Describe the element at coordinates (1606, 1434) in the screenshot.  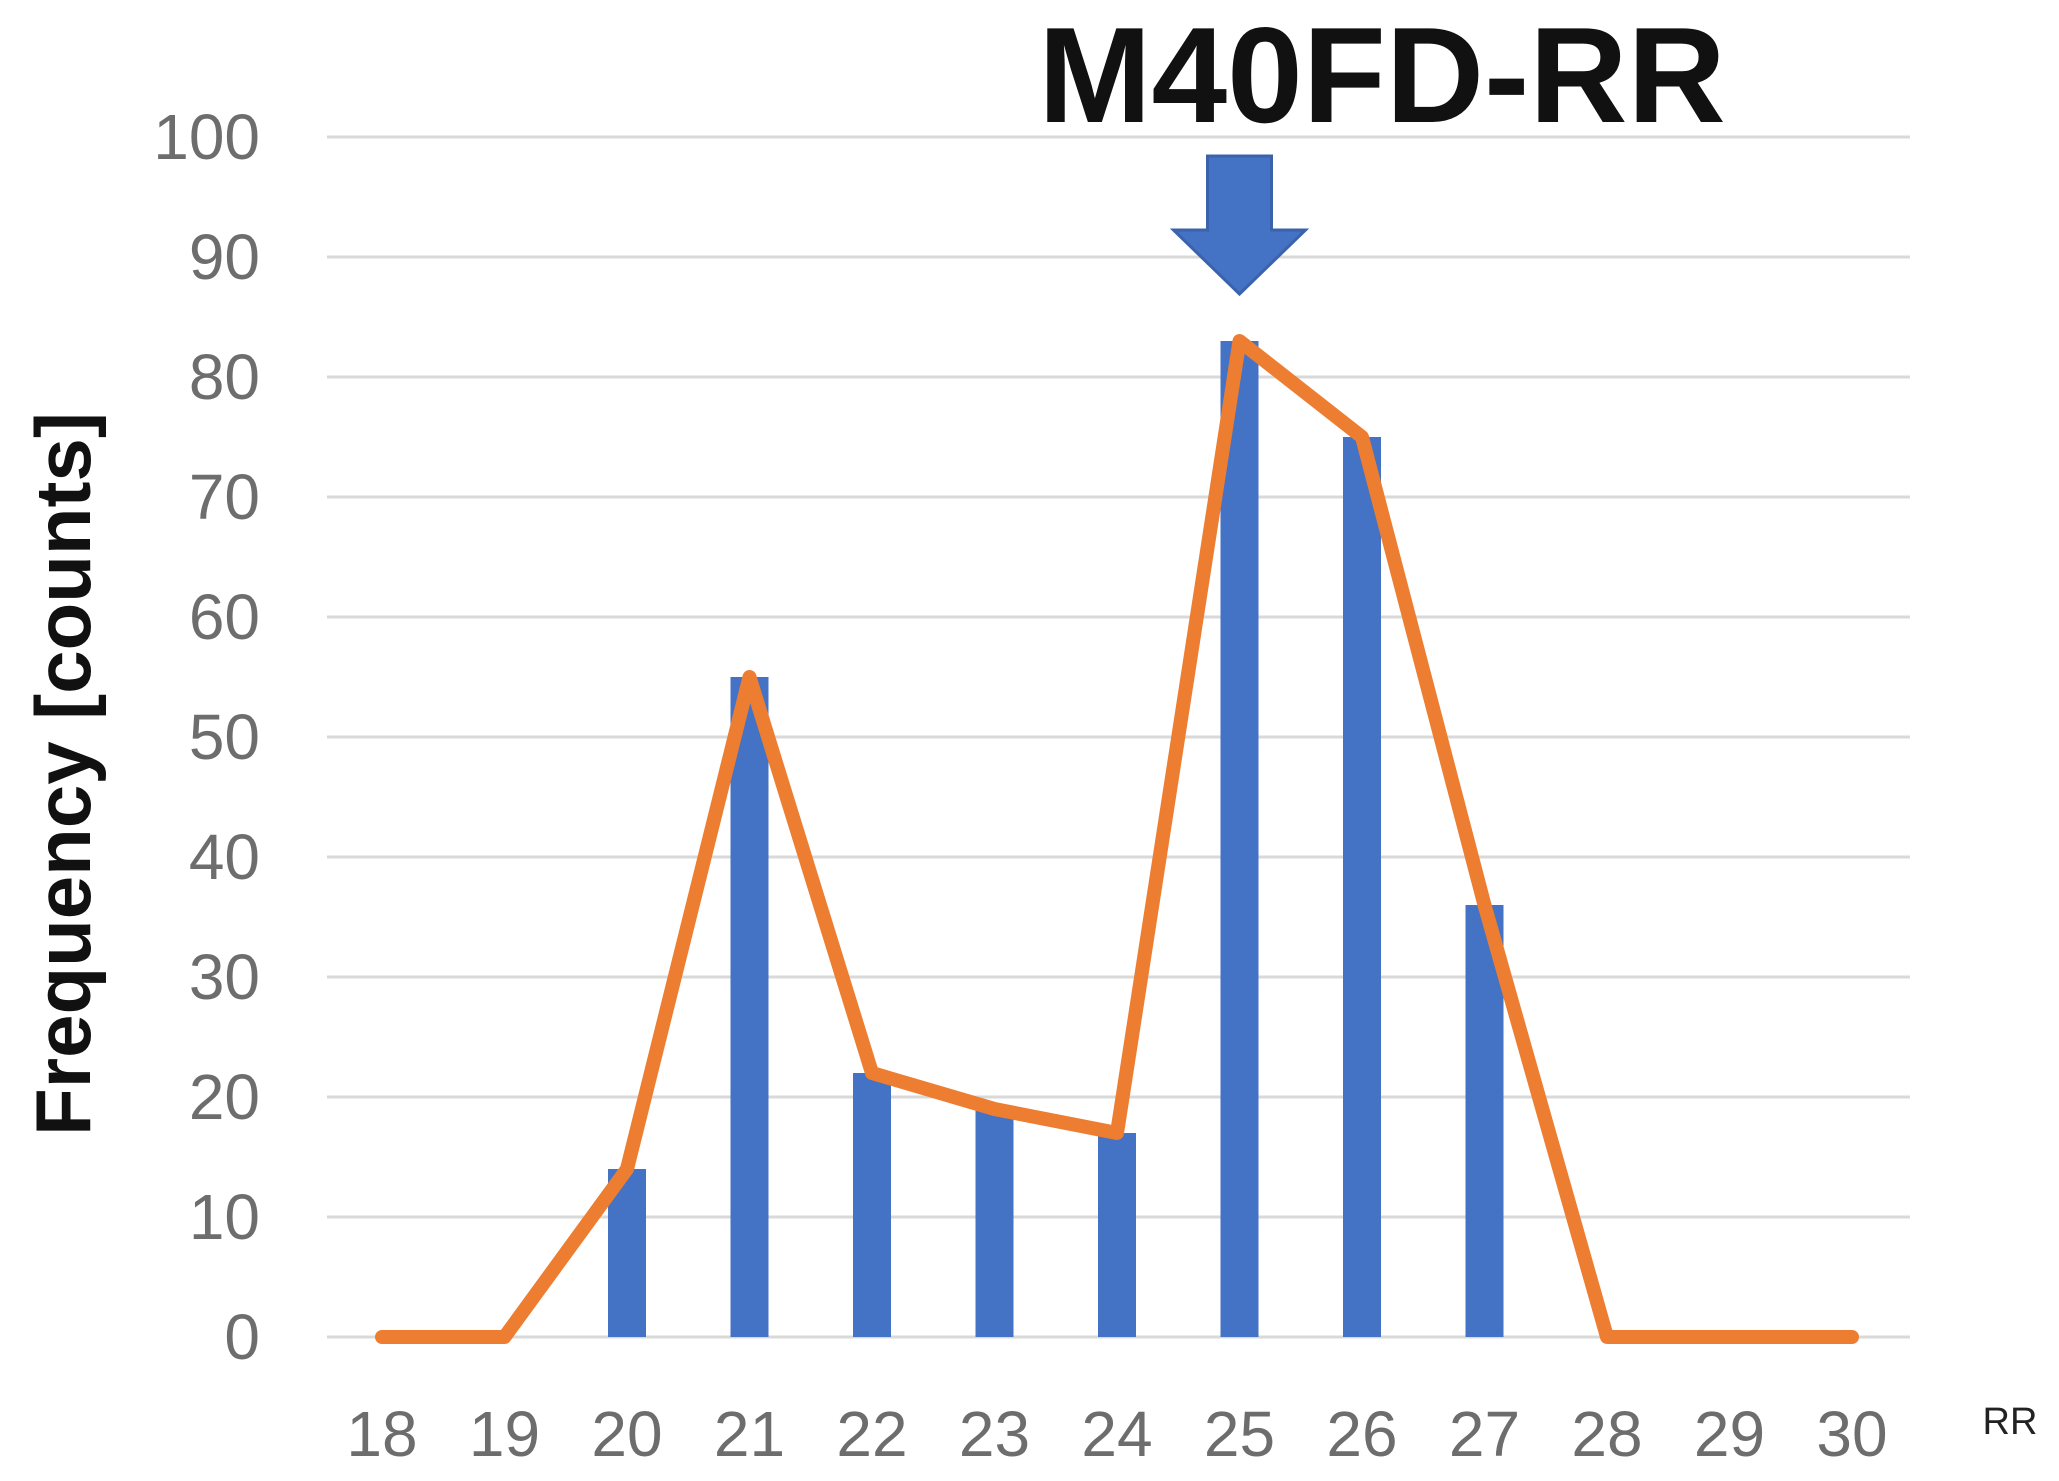
I see `x-tick-label: 28` at that location.